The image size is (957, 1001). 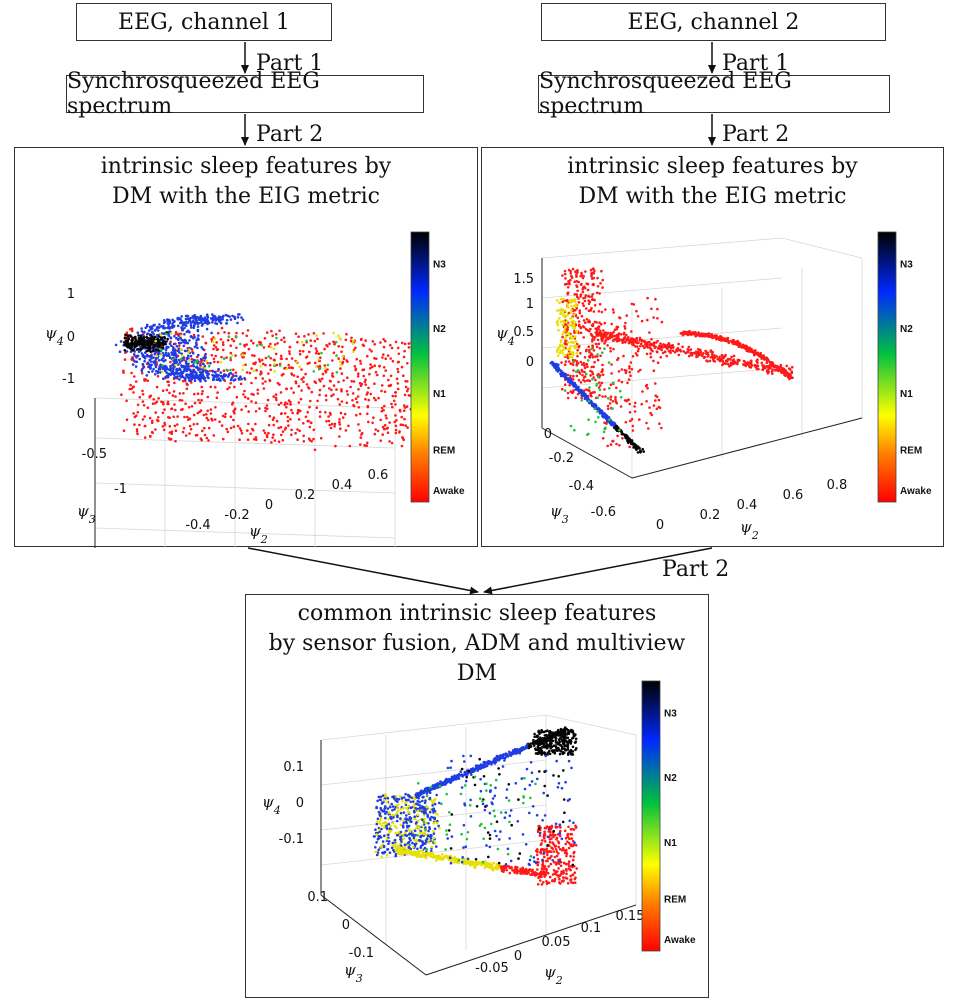 I want to click on colorbar-label-rem: REM, so click(x=444, y=451).